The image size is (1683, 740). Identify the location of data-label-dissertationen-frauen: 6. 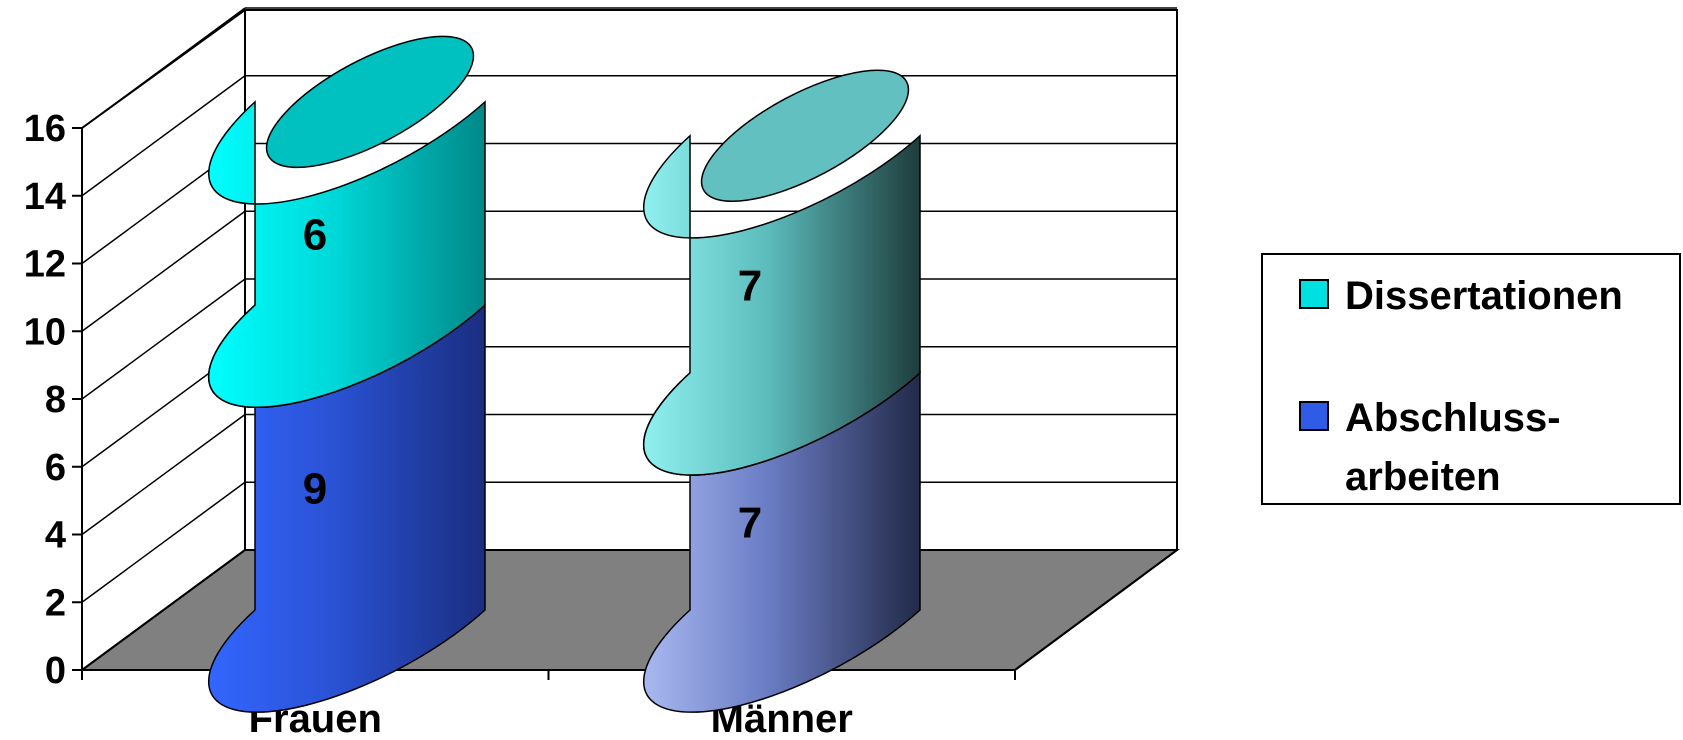
(315, 235).